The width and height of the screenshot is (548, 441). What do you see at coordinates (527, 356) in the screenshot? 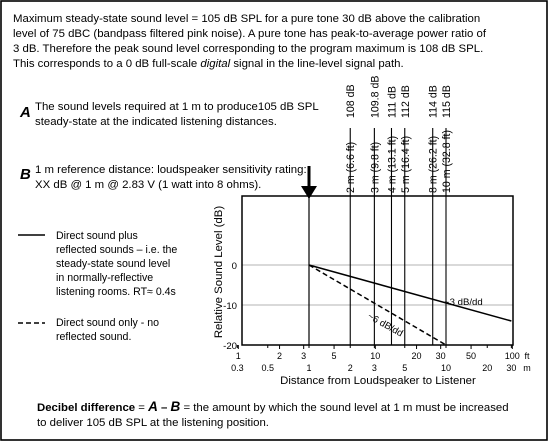
I see `x-unit-ft: ft` at bounding box center [527, 356].